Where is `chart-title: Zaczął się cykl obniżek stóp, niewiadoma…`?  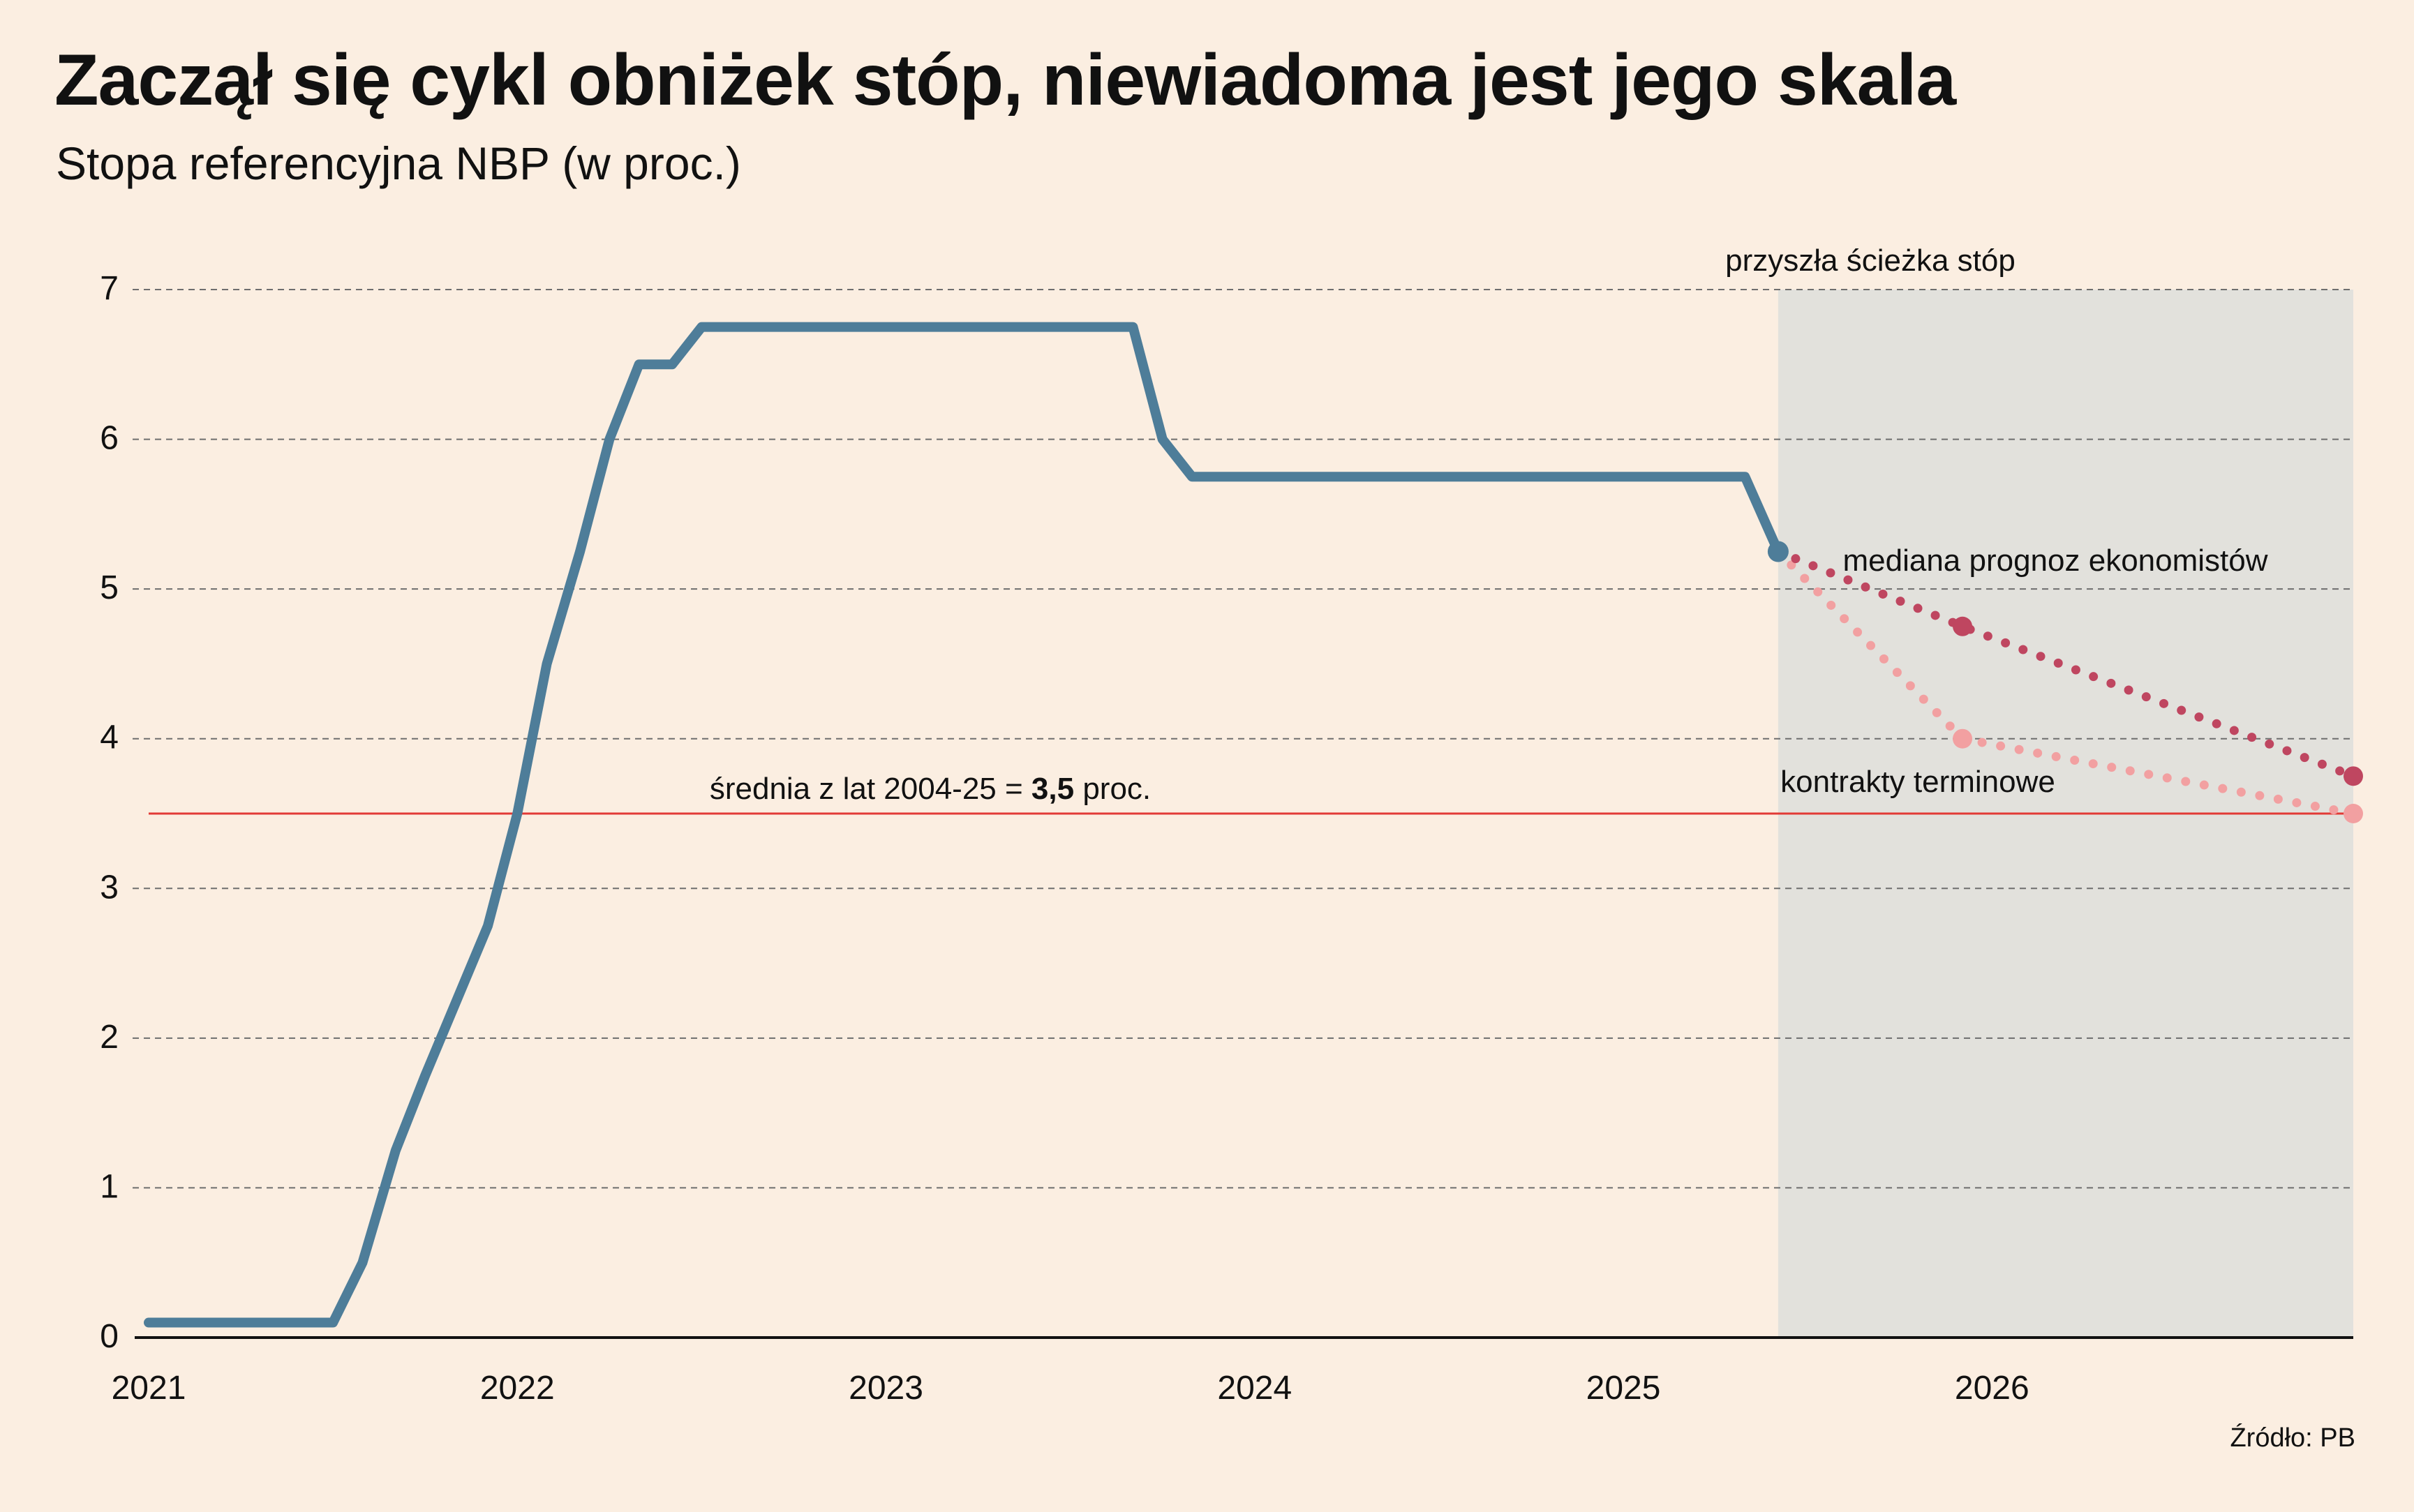 chart-title: Zaczął się cykl obniżek stóp, niewiadoma… is located at coordinates (1005, 80).